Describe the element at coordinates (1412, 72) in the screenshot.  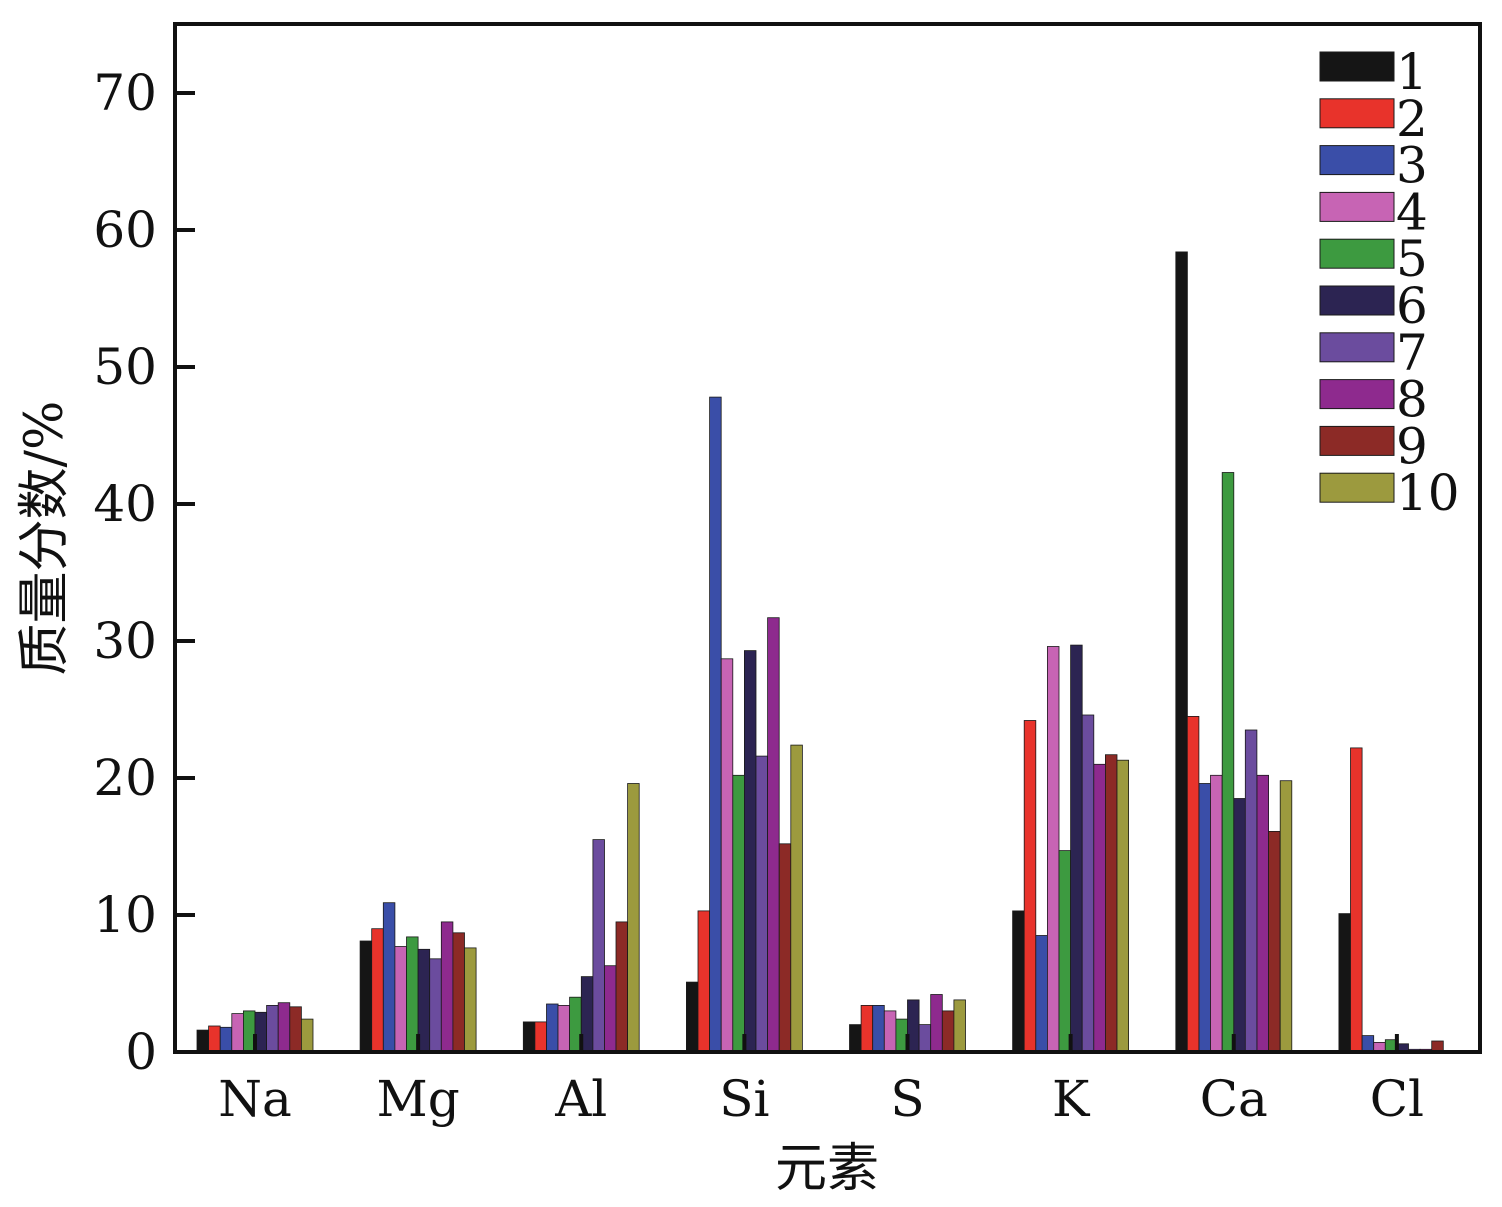
I see `legend-label-1: 1` at that location.